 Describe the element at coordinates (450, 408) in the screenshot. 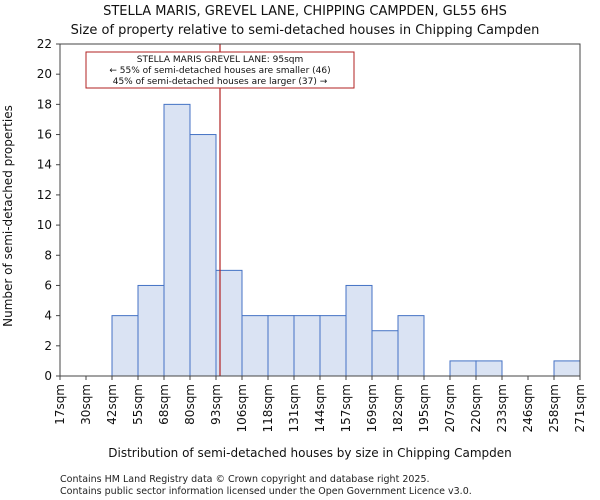

I see `x-tick-label: 207sqm` at that location.